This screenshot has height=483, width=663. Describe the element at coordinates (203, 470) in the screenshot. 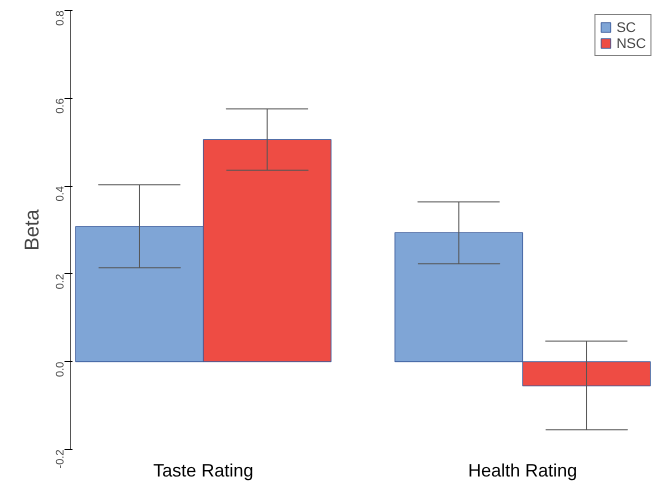

I see `x-tick-label: Taste Rating` at that location.